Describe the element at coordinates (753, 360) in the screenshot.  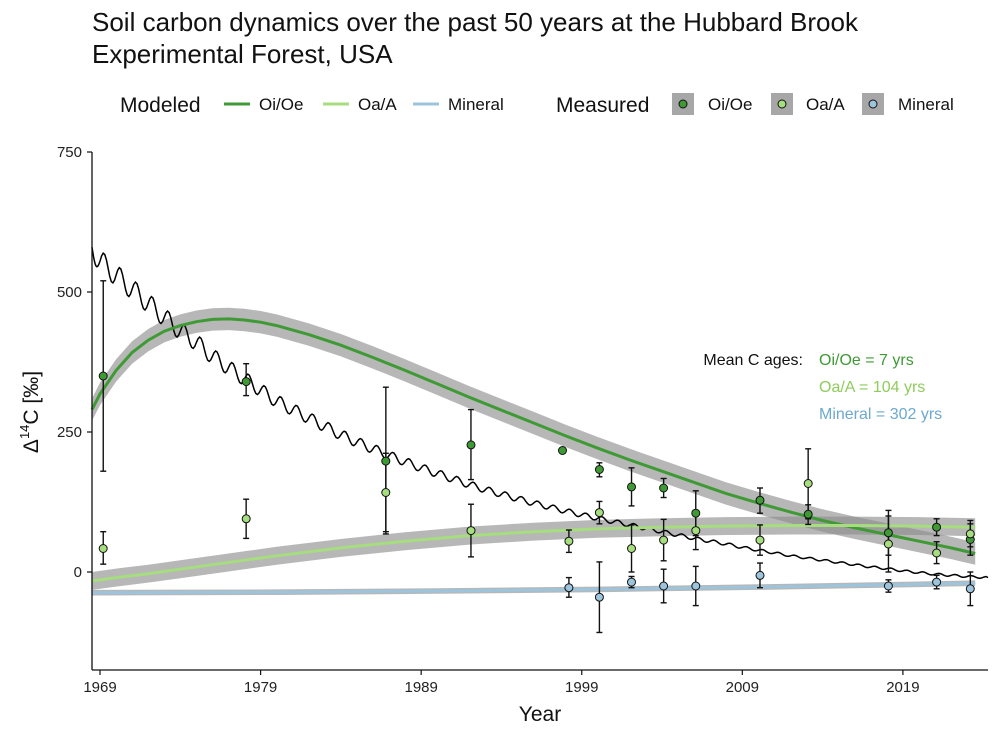
I see `annotation-label: Mean C ages:` at that location.